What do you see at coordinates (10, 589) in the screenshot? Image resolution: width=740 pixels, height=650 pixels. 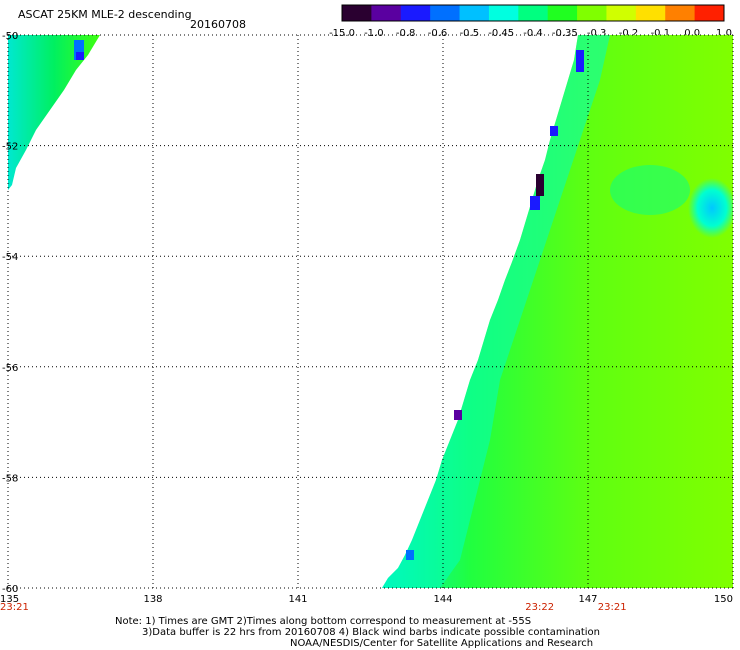 I see `lat-label: -60` at bounding box center [10, 589].